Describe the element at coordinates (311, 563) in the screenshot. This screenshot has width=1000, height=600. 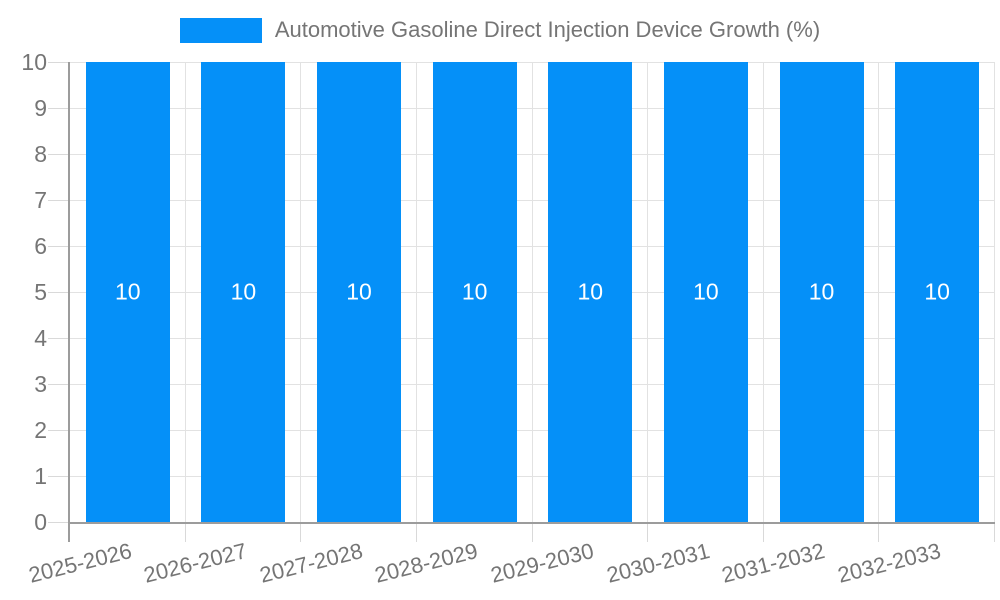
I see `x-axis-label: 2027-2028` at that location.